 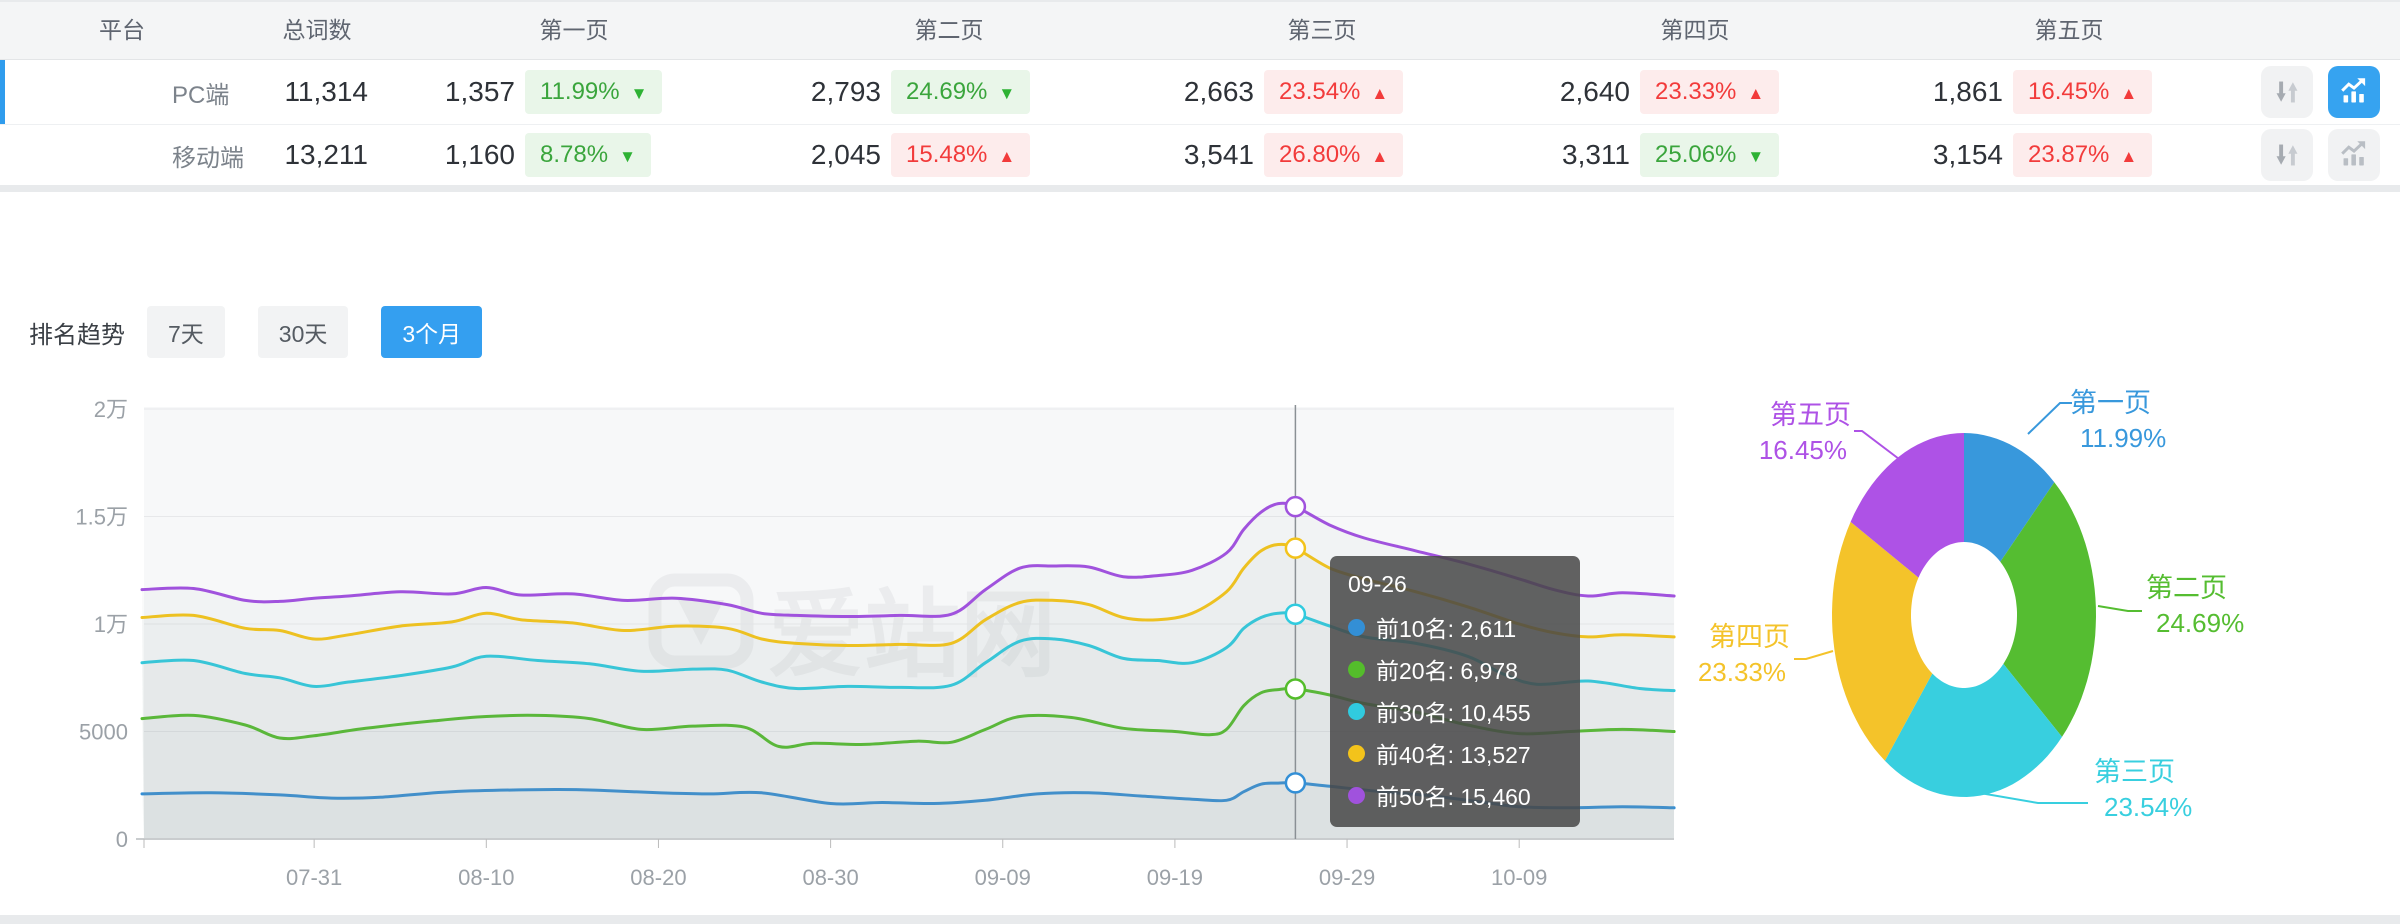 I want to click on page2-count: 2,045, so click(x=845, y=154).